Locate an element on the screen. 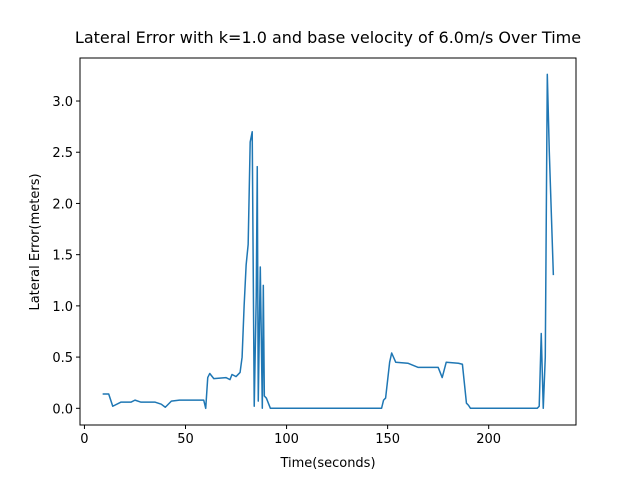 This screenshot has width=640, height=480. y-tick-label: 0.0 is located at coordinates (62, 409).